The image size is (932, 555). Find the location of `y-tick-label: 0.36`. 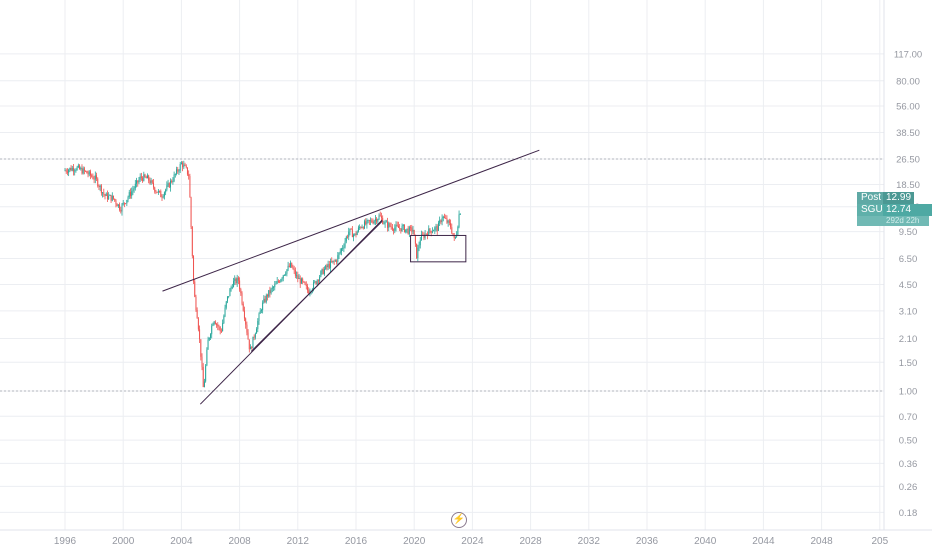

y-tick-label: 0.36 is located at coordinates (908, 464).